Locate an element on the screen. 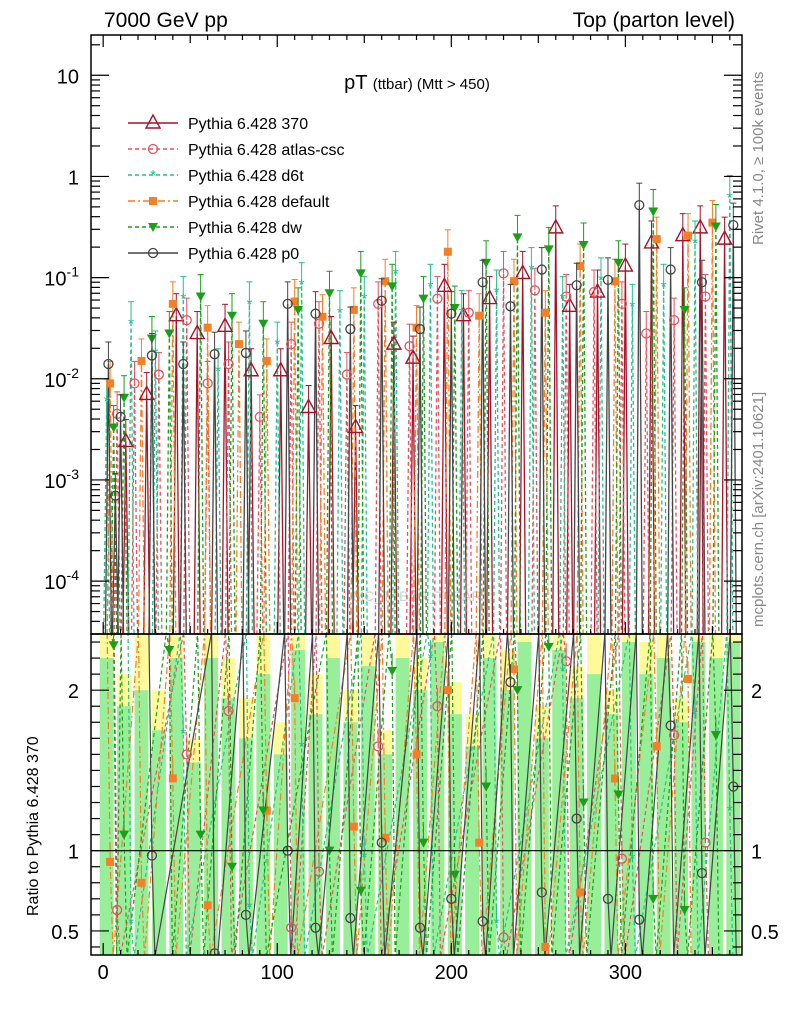  y-tick-label: 10⁻² is located at coordinates (61, 378).